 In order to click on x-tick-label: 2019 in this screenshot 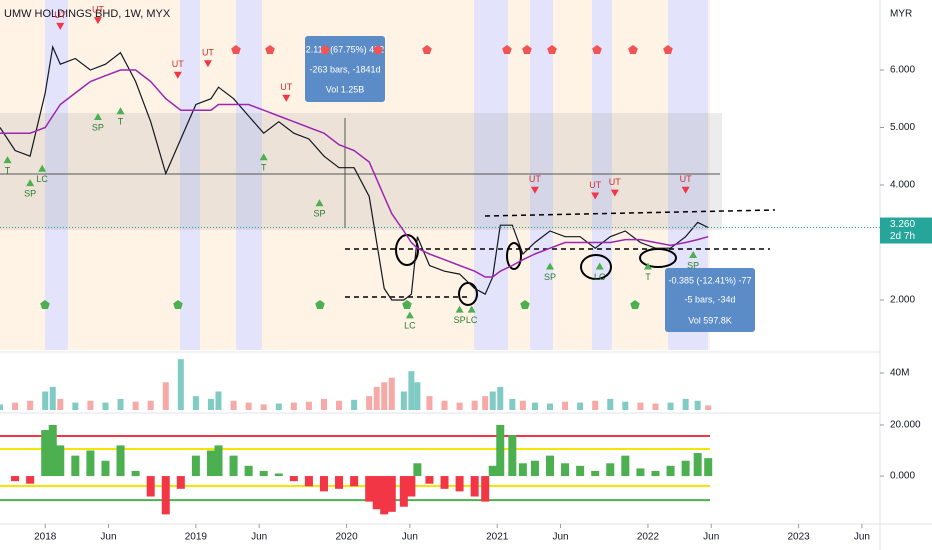, I will do `click(196, 537)`.